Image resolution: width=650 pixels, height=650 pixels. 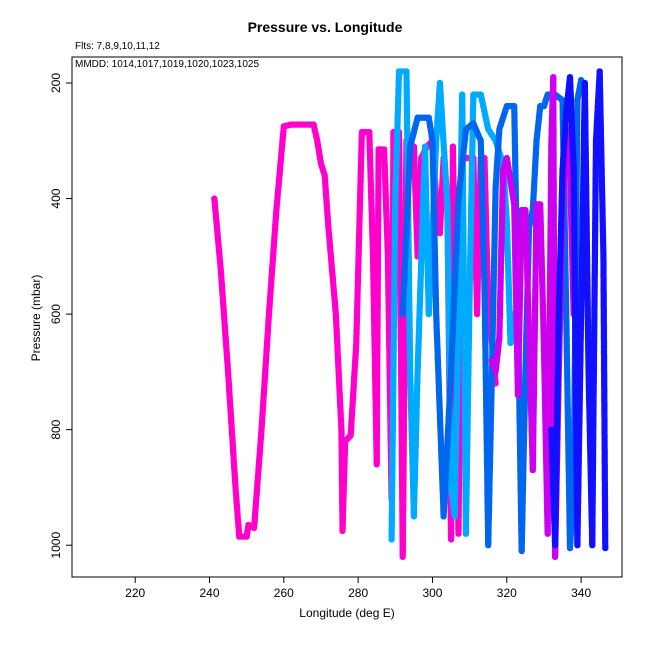 What do you see at coordinates (117, 46) in the screenshot?
I see `flights-note: Flts: 7,8,9,10,11,12` at bounding box center [117, 46].